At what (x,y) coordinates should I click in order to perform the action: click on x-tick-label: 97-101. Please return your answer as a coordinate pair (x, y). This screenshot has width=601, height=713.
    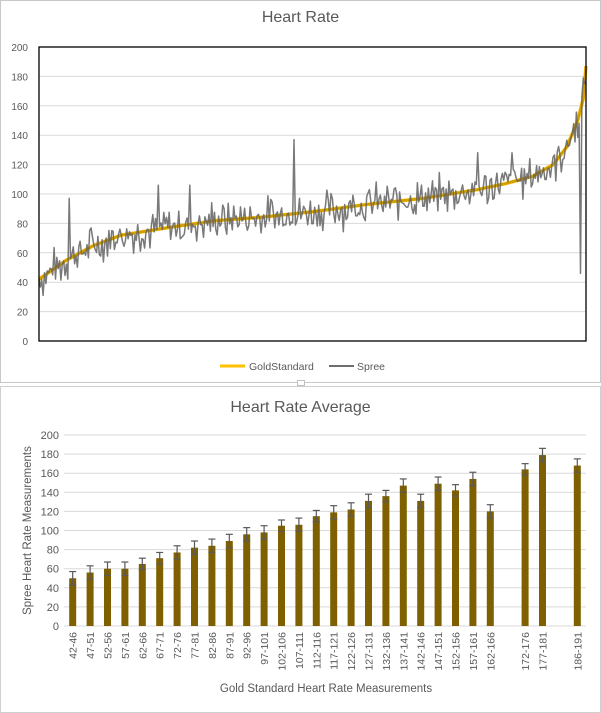
    Looking at the image, I should click on (265, 648).